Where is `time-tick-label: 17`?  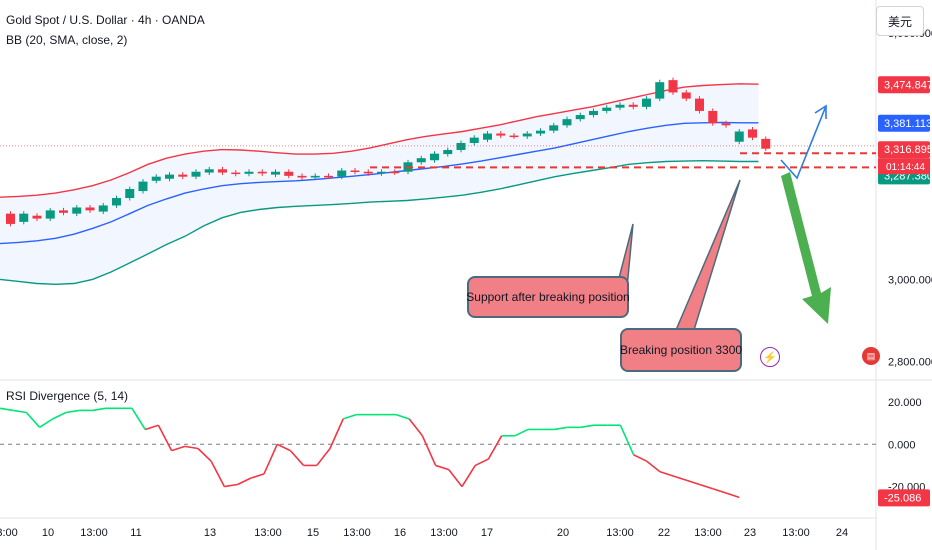
time-tick-label: 17 is located at coordinates (487, 533).